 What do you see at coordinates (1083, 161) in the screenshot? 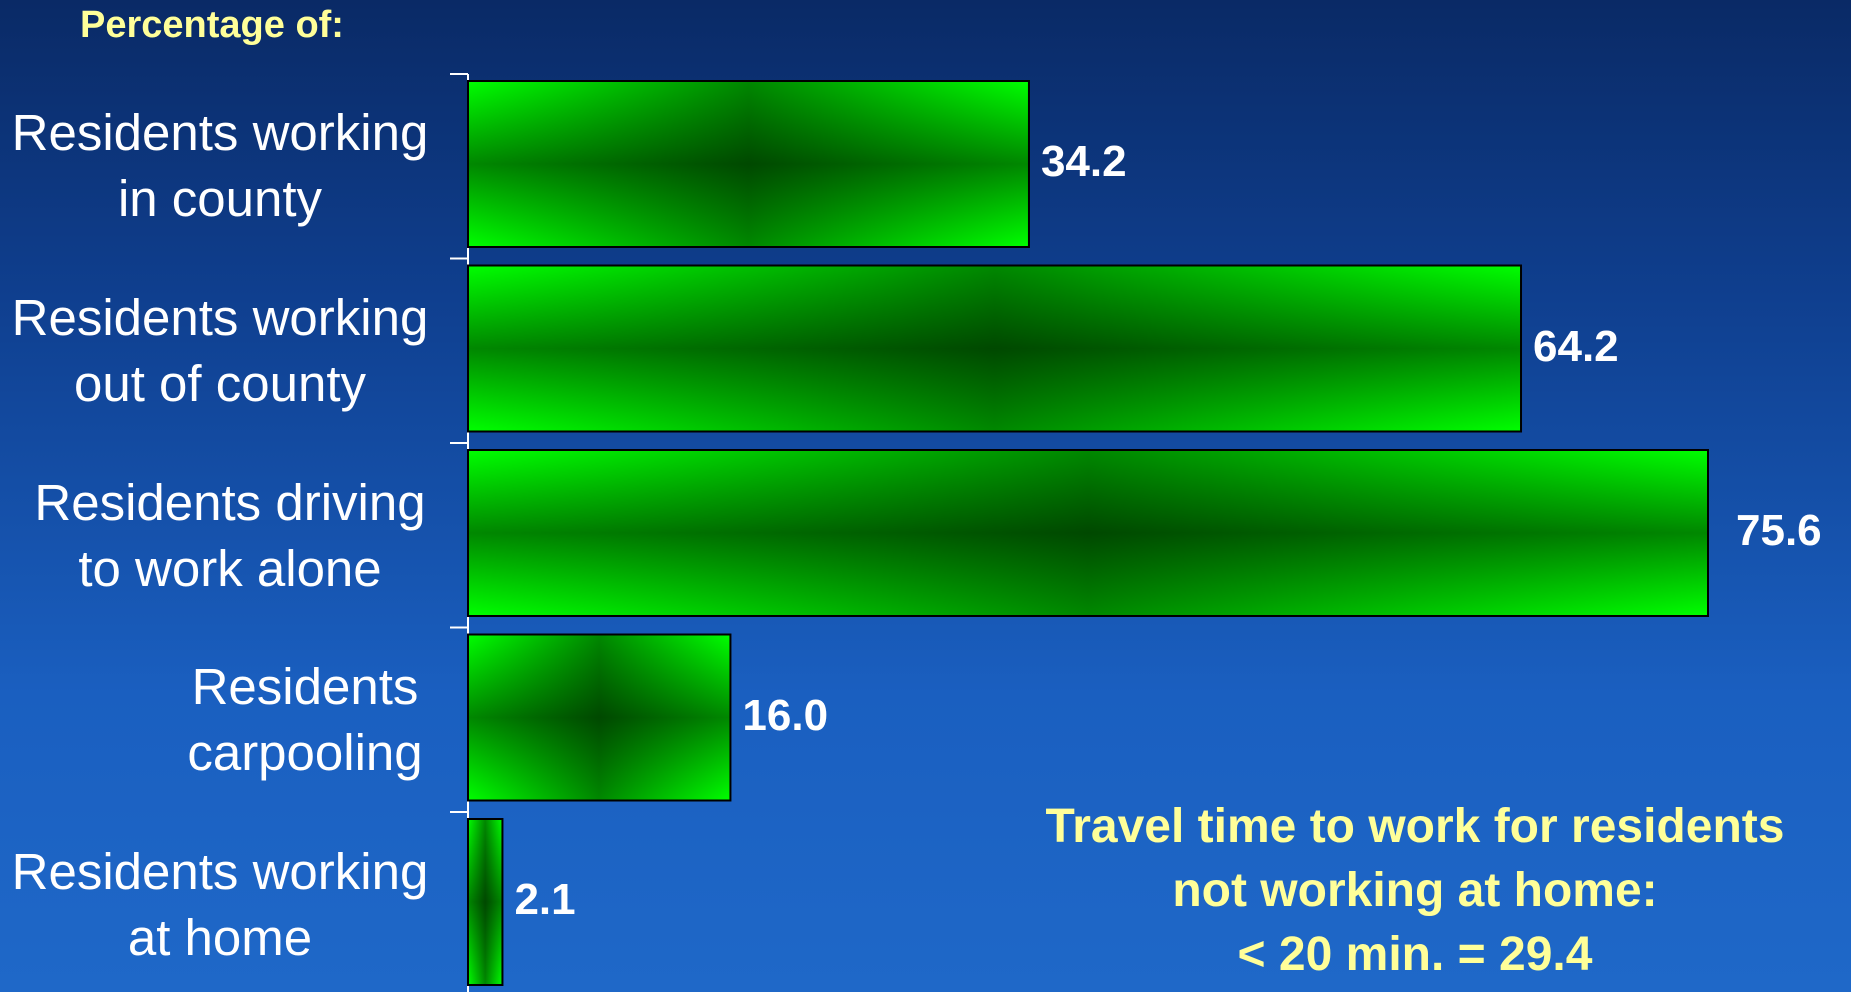
I see `bar-value-label: 34.2` at bounding box center [1083, 161].